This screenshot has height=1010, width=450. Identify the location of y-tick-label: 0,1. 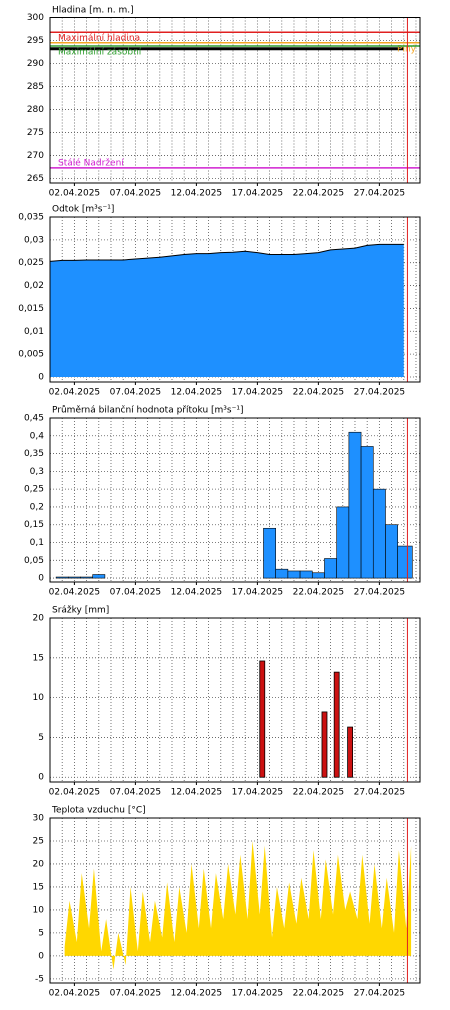
(37, 543).